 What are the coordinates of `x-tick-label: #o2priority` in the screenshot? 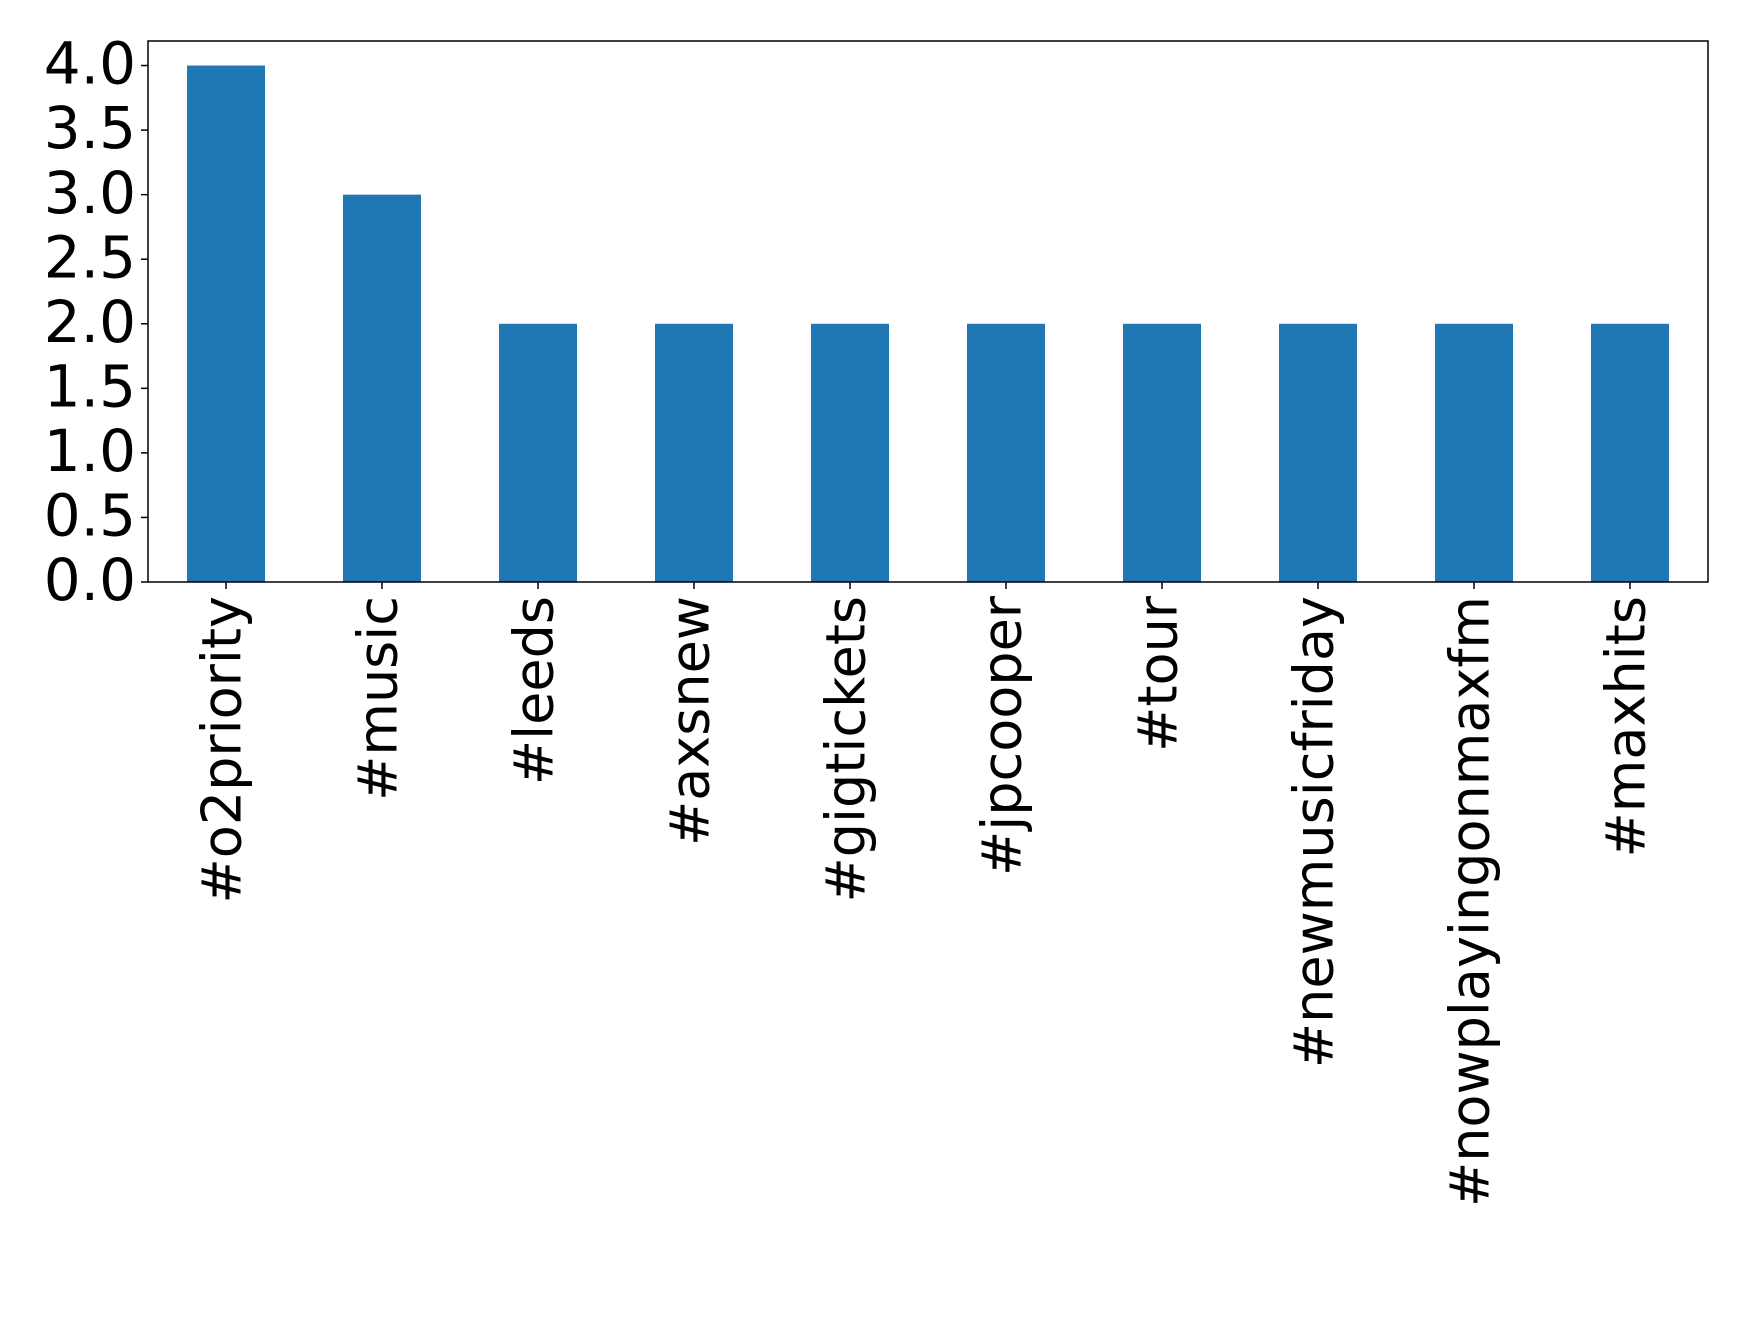 It's located at (222, 750).